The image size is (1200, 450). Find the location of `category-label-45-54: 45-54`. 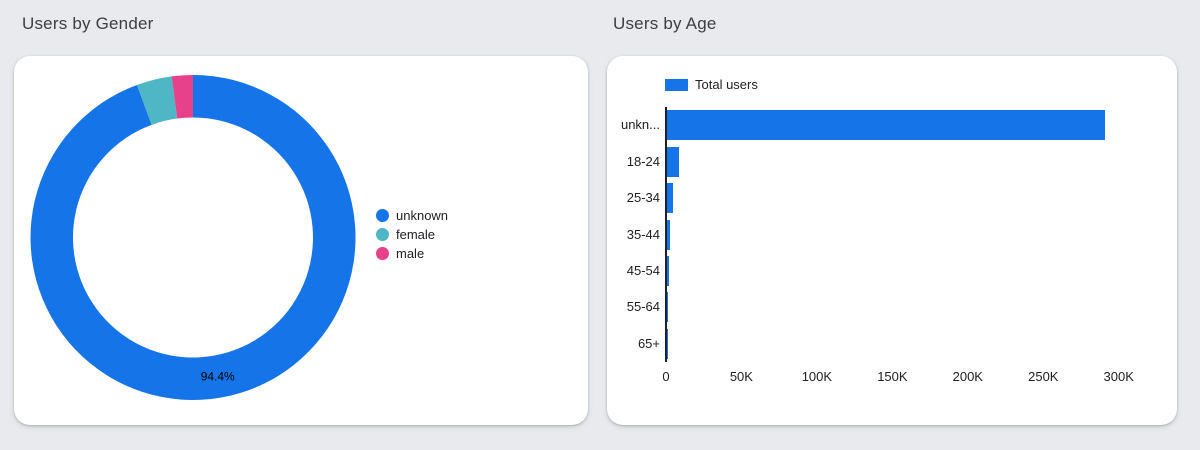

category-label-45-54: 45-54 is located at coordinates (643, 270).